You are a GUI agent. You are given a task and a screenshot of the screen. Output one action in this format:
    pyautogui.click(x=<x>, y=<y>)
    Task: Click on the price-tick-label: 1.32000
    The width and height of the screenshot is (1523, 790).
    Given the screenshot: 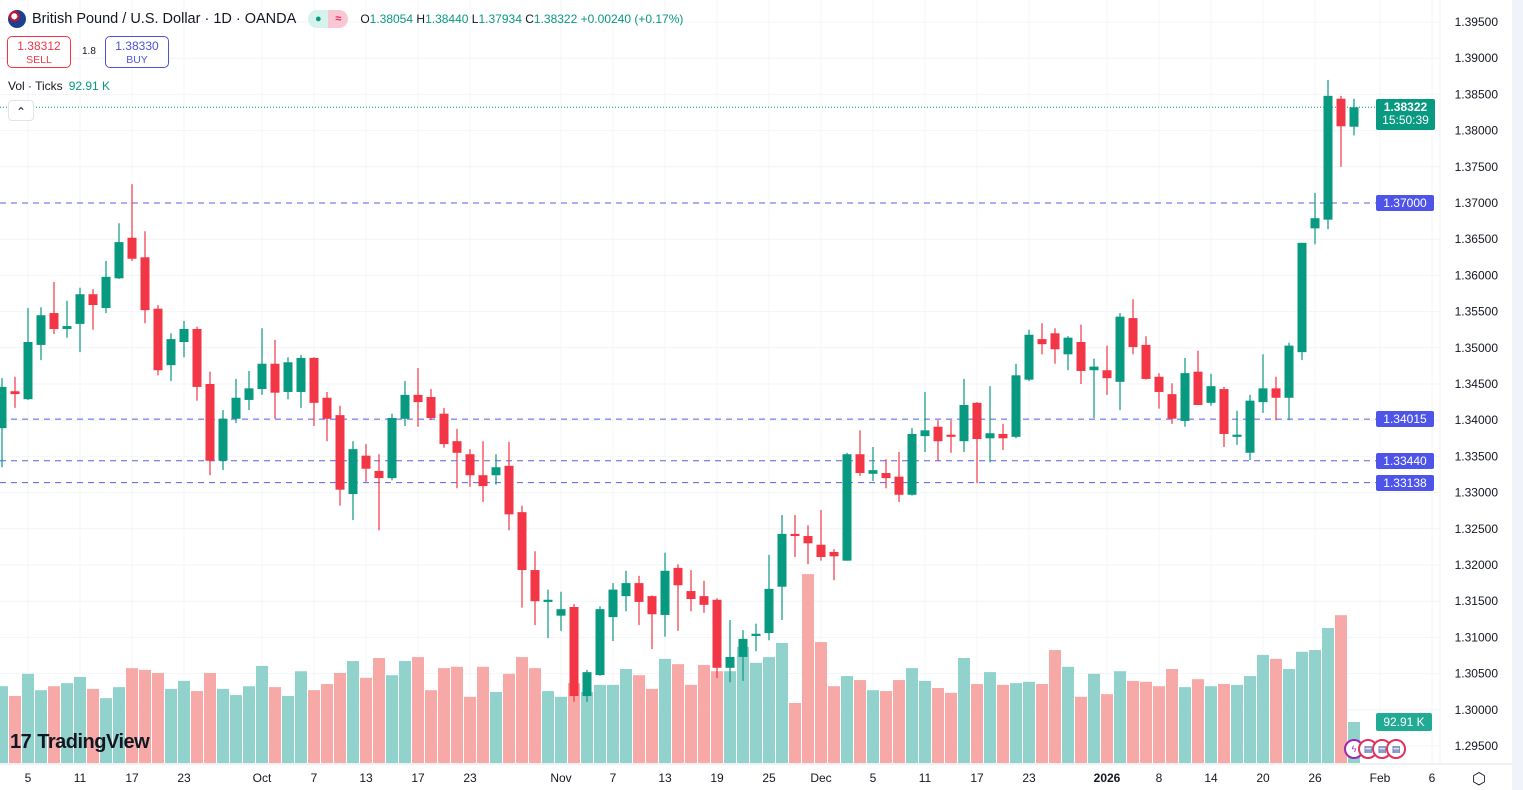 What is the action you would take?
    pyautogui.click(x=1477, y=565)
    